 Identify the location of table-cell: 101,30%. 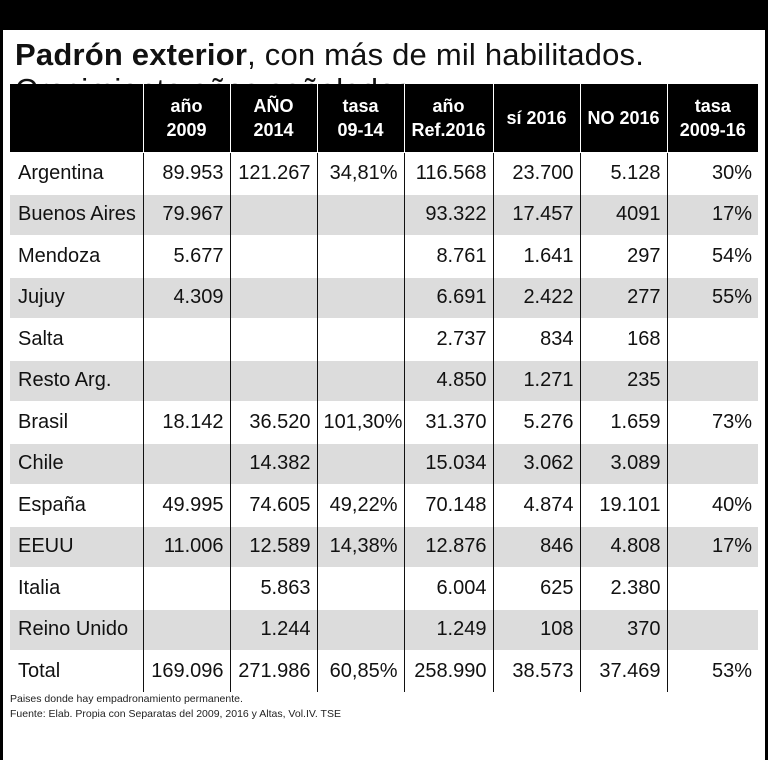
(360, 422).